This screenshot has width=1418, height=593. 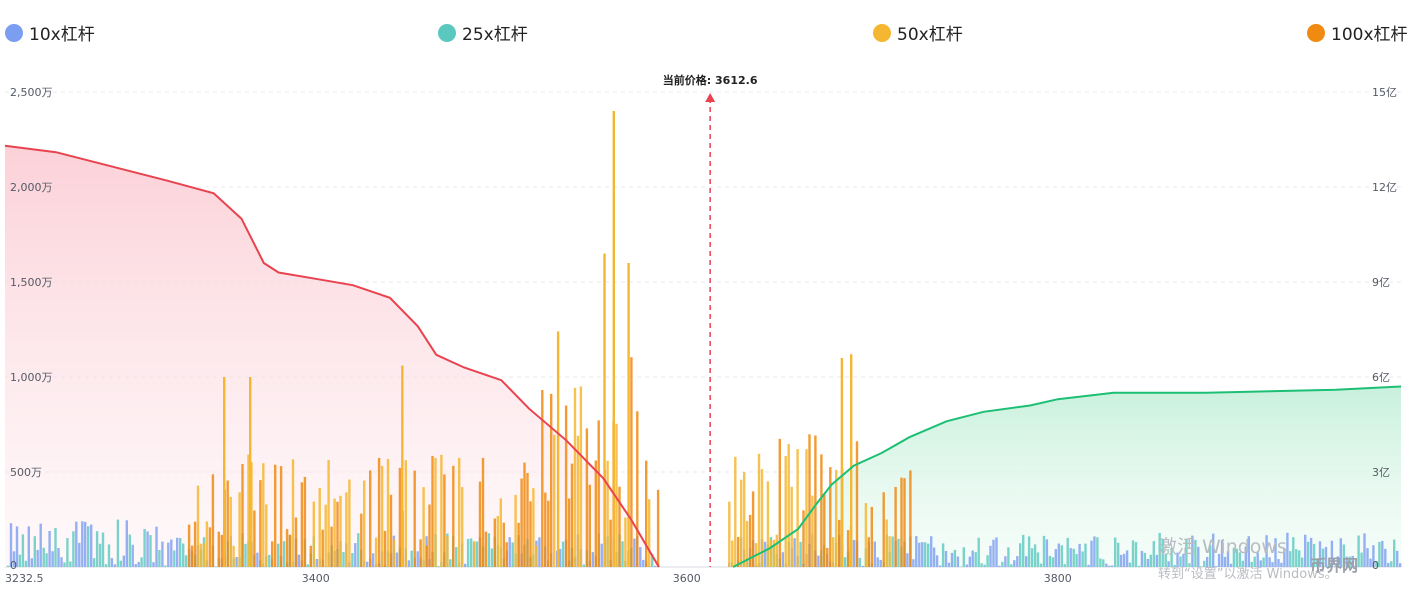 What do you see at coordinates (710, 320) in the screenshot?
I see `current-price-marker: 当前价格: 3612.6` at bounding box center [710, 320].